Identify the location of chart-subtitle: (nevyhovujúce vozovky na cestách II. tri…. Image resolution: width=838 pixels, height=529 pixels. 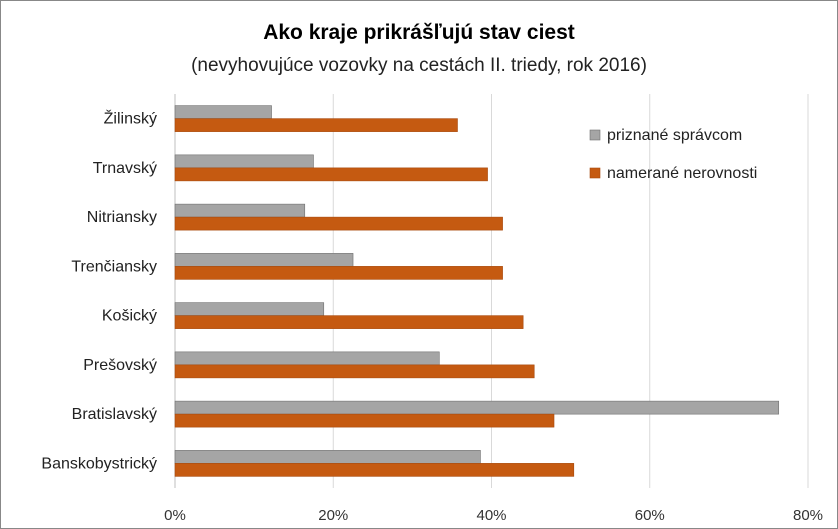
(419, 65).